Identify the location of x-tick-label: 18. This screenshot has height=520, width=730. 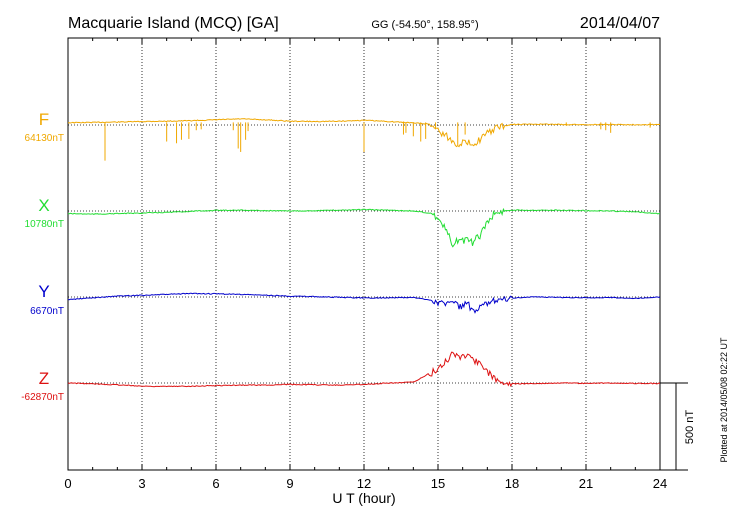
(512, 483).